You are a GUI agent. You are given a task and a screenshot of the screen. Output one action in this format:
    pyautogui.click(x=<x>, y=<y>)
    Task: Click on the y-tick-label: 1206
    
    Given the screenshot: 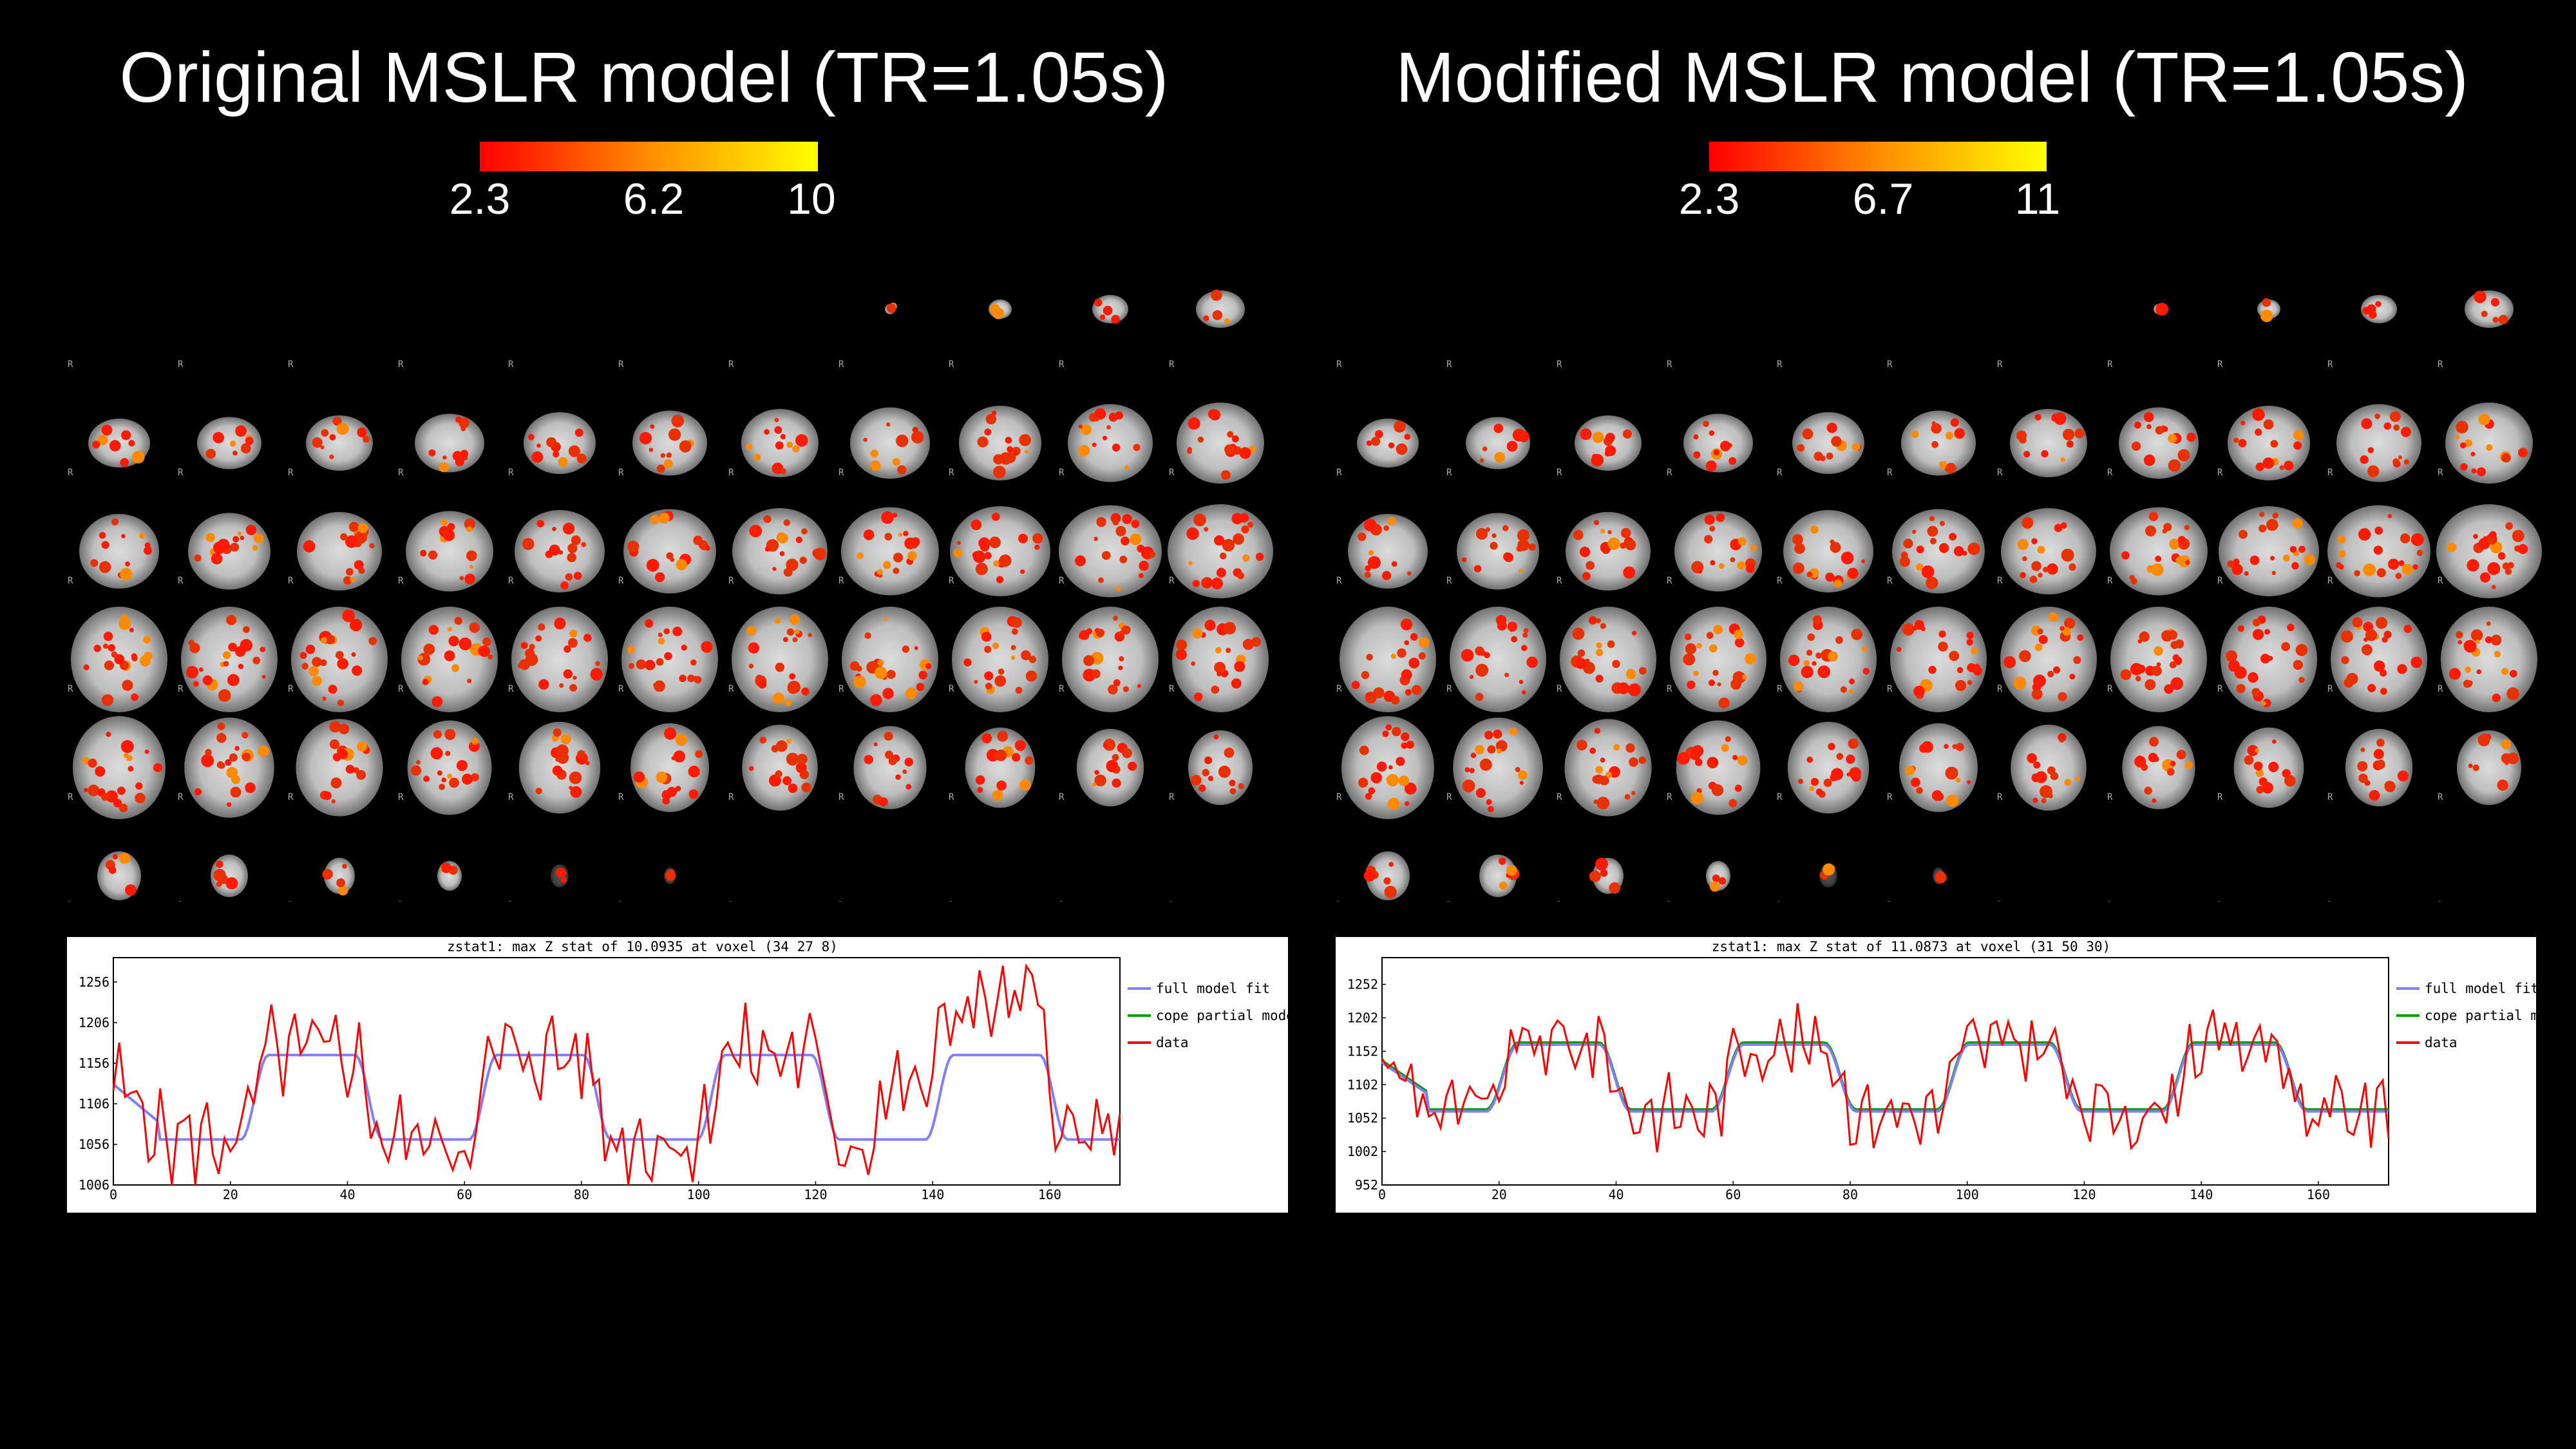 What is the action you would take?
    pyautogui.click(x=94, y=1022)
    